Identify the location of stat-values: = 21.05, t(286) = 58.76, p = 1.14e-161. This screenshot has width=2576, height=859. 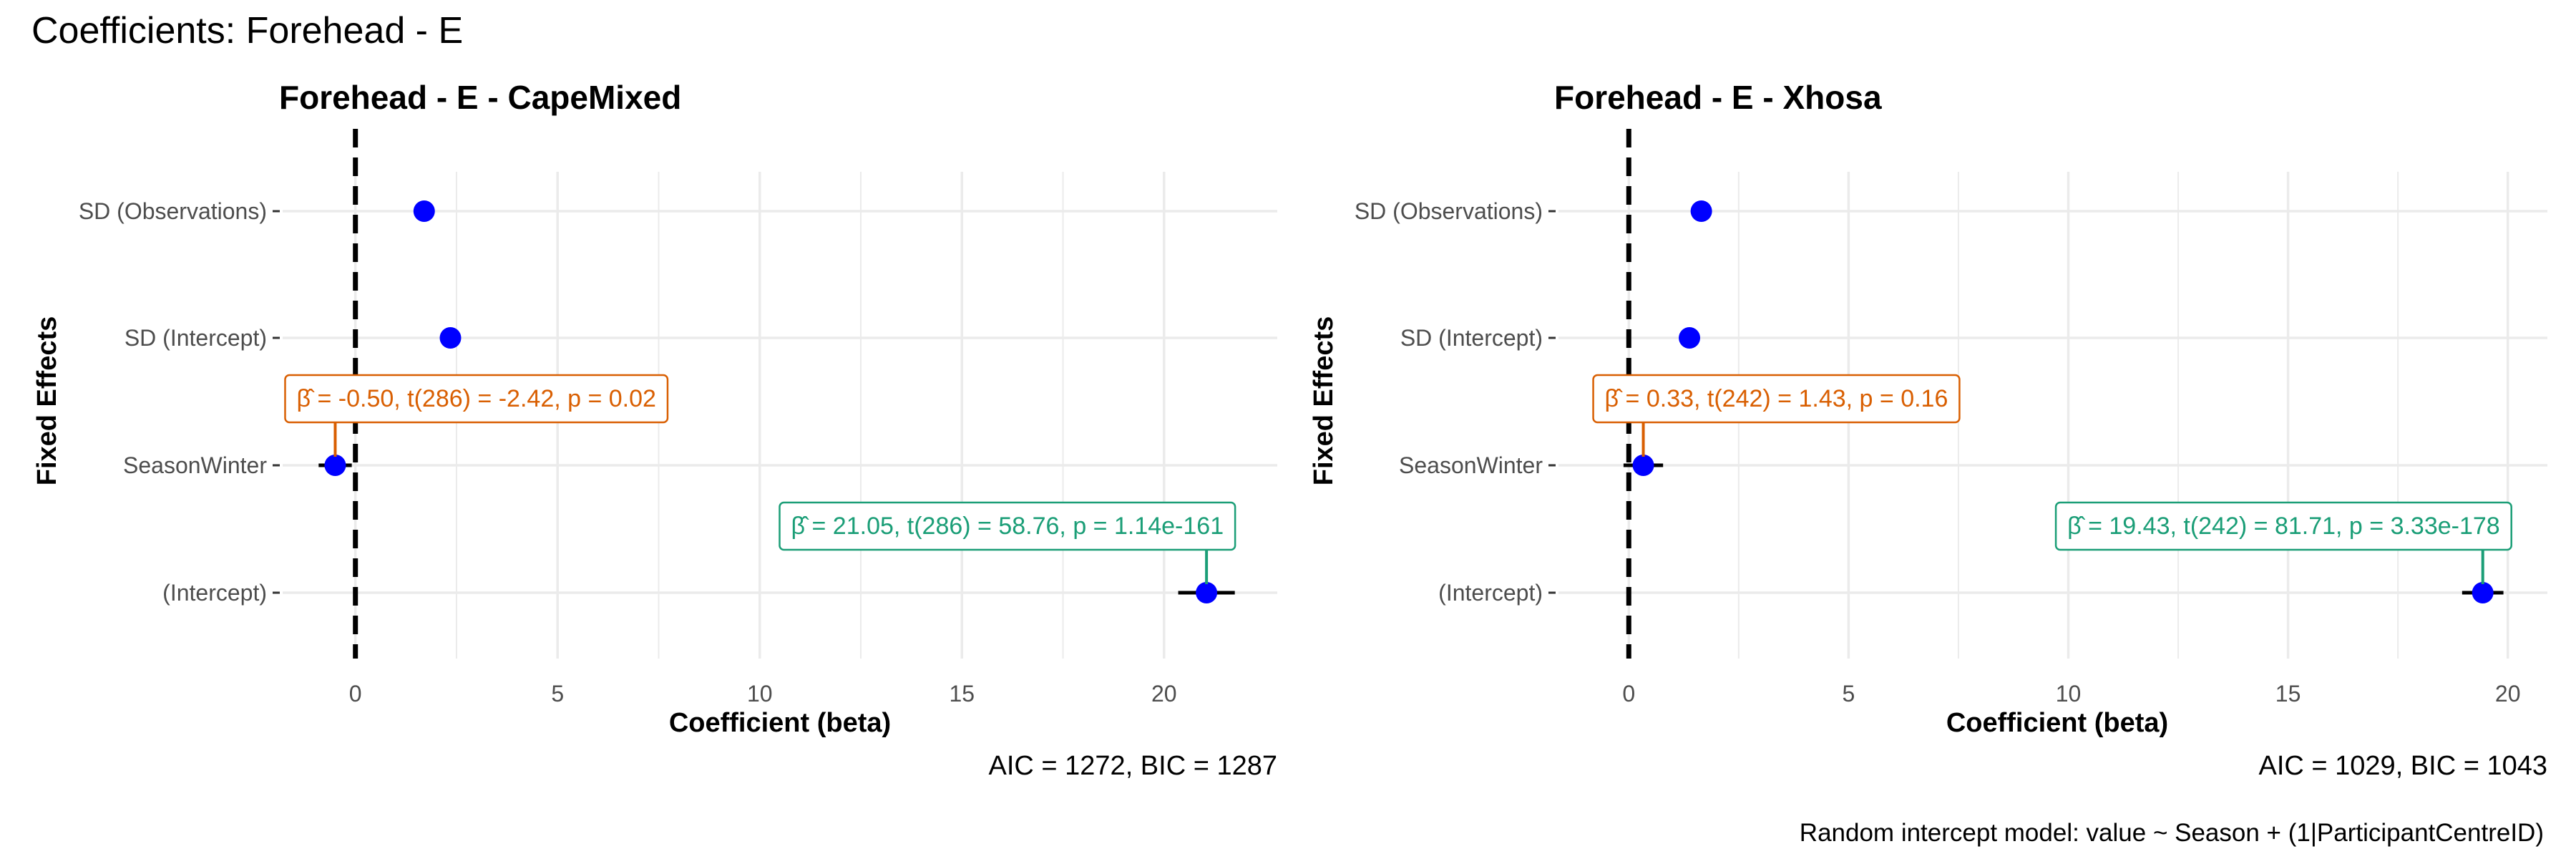
(1018, 526).